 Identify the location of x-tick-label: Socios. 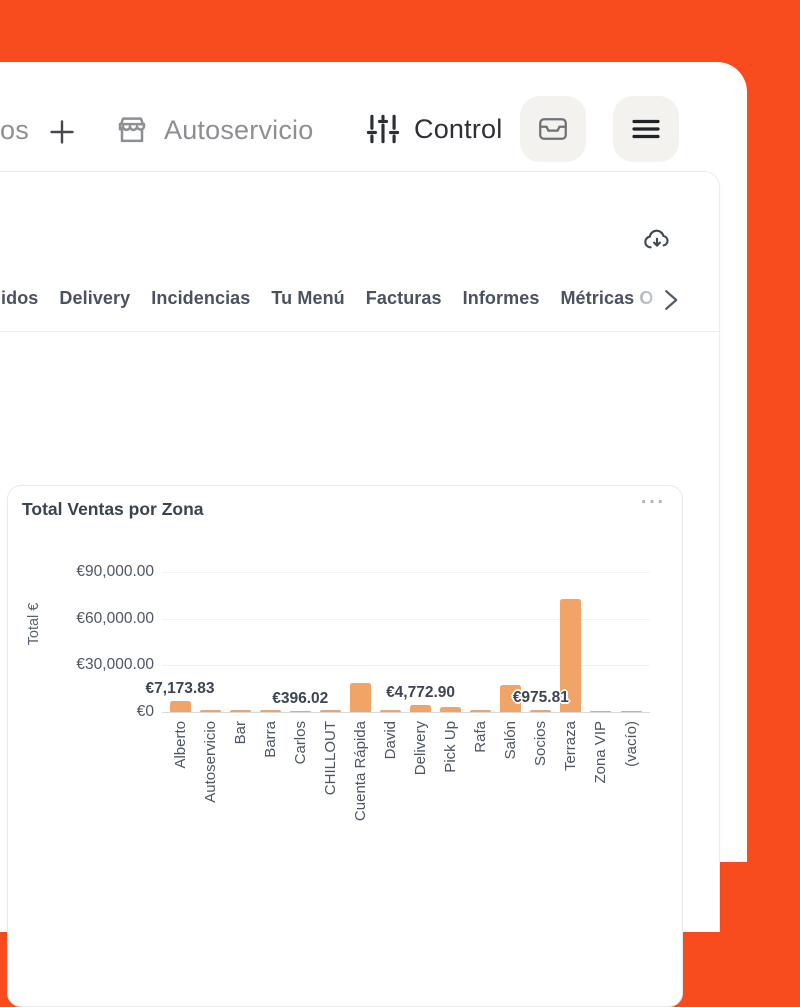
(541, 744).